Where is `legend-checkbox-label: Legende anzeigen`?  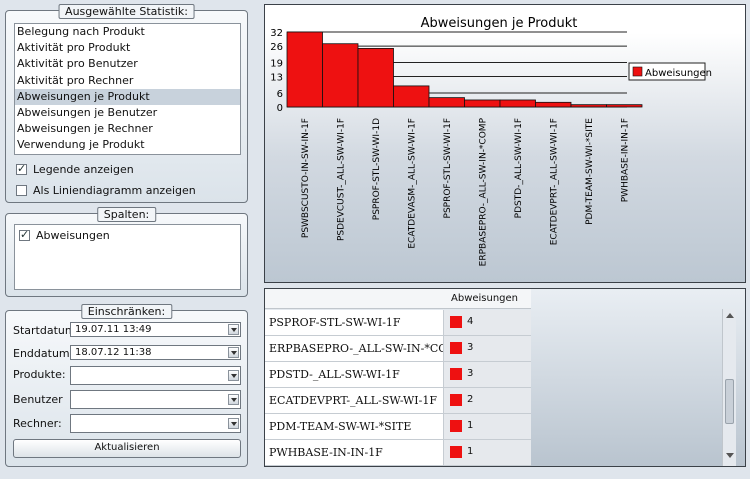
legend-checkbox-label: Legende anzeigen is located at coordinates (83, 169).